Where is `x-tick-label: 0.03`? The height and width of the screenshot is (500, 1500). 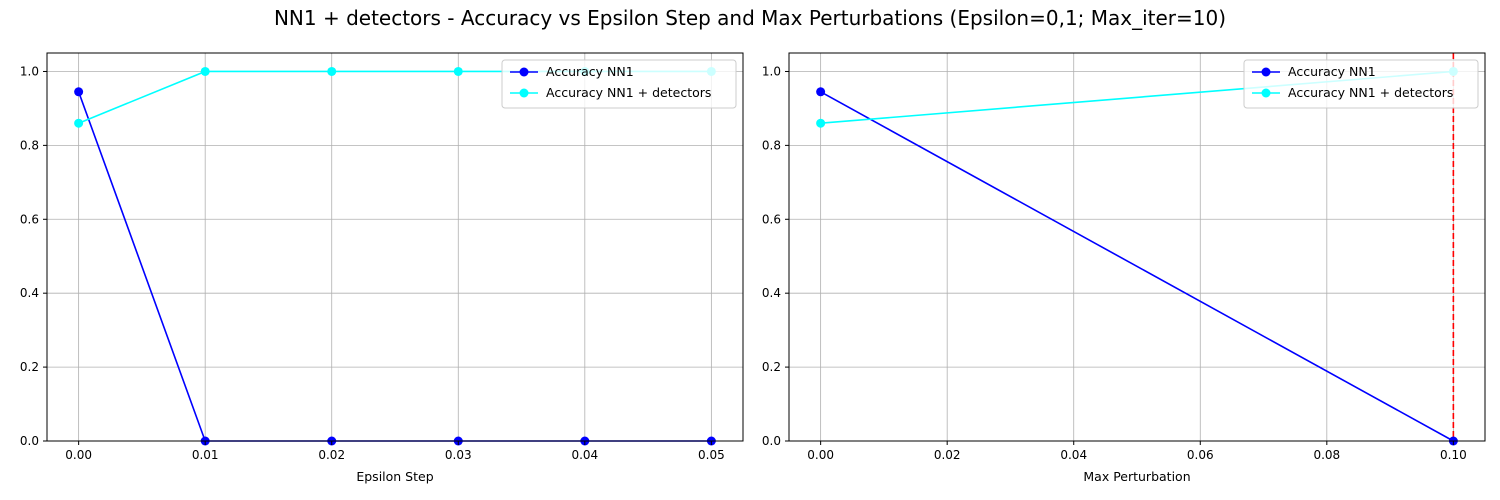
x-tick-label: 0.03 is located at coordinates (458, 455).